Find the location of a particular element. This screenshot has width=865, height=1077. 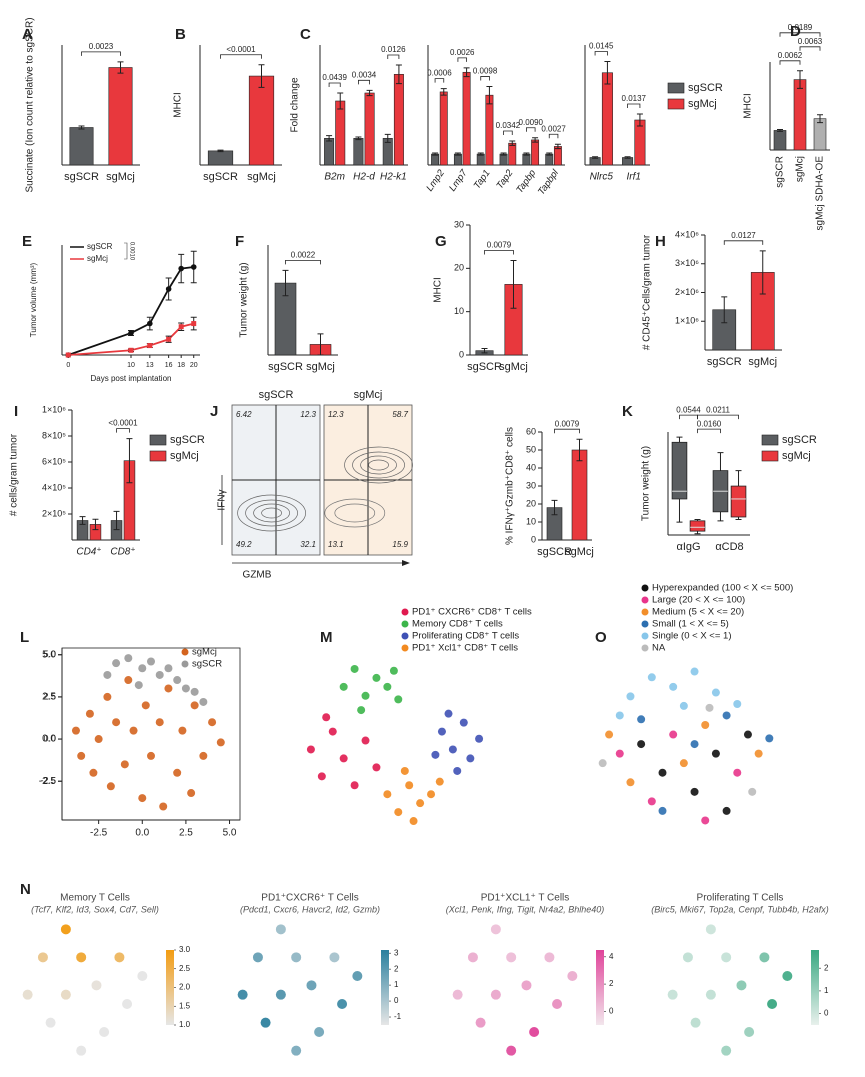

contour is located at coordinates (271, 513).